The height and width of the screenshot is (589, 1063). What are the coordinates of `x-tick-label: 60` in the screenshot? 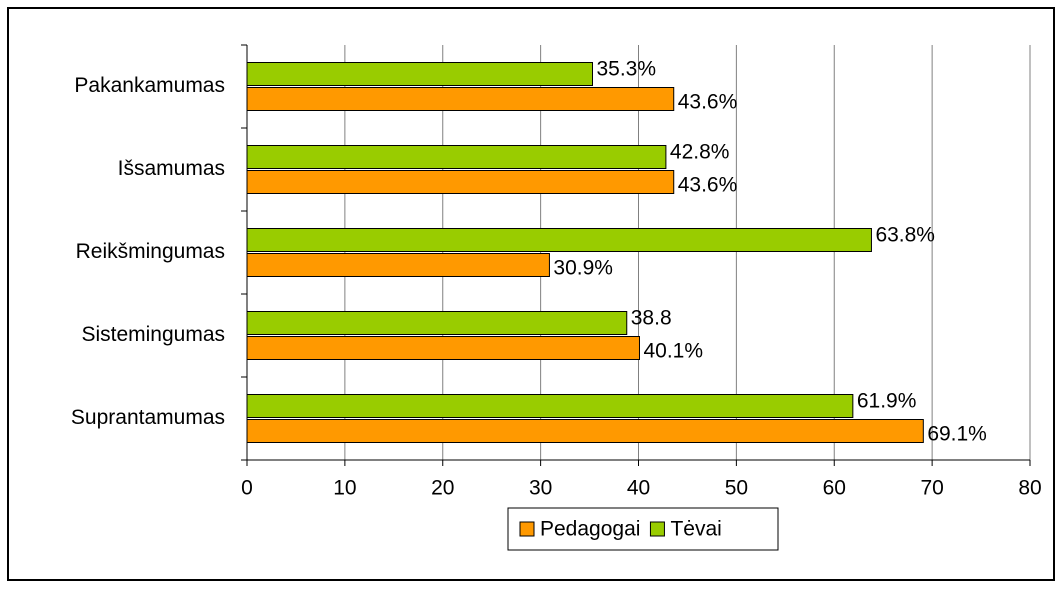 It's located at (834, 488).